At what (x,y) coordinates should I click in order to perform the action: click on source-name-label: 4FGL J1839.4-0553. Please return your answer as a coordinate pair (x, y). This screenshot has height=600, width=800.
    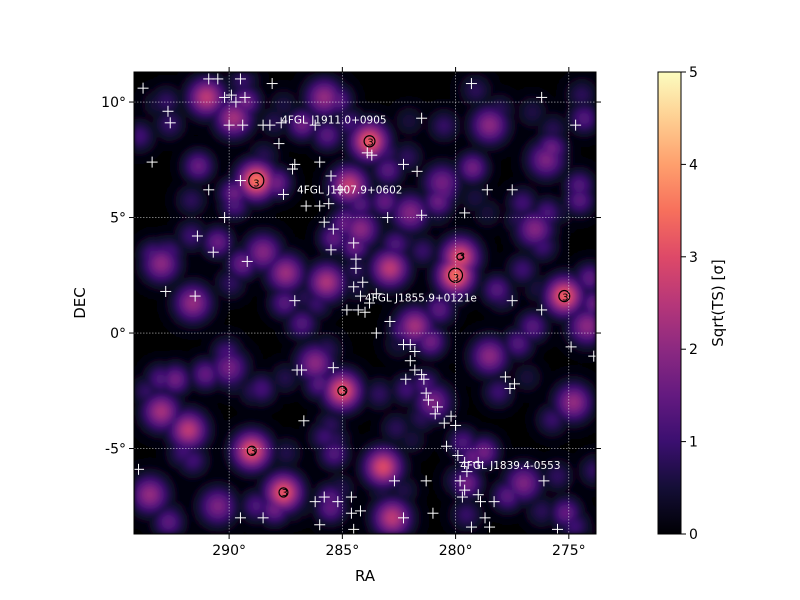
    Looking at the image, I should click on (510, 466).